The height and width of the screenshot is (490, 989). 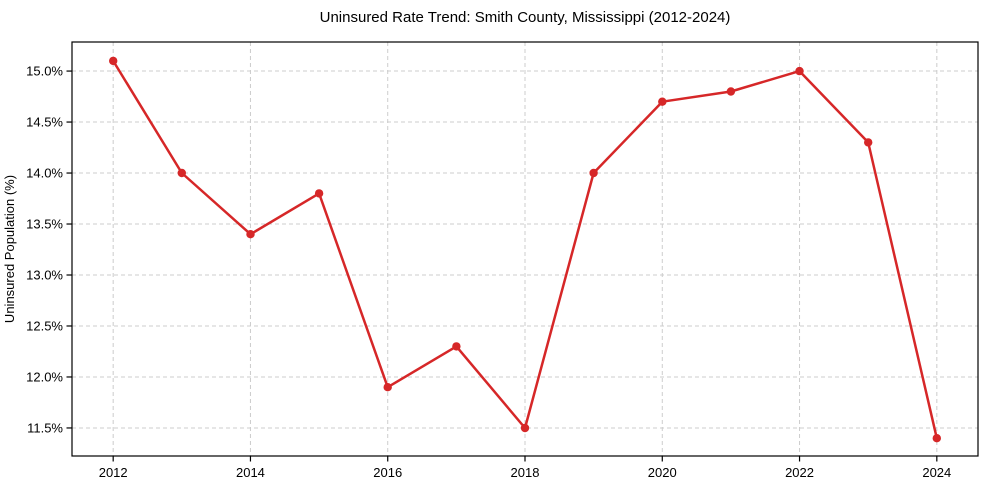 What do you see at coordinates (44, 122) in the screenshot?
I see `y-tick-label: 14.5%` at bounding box center [44, 122].